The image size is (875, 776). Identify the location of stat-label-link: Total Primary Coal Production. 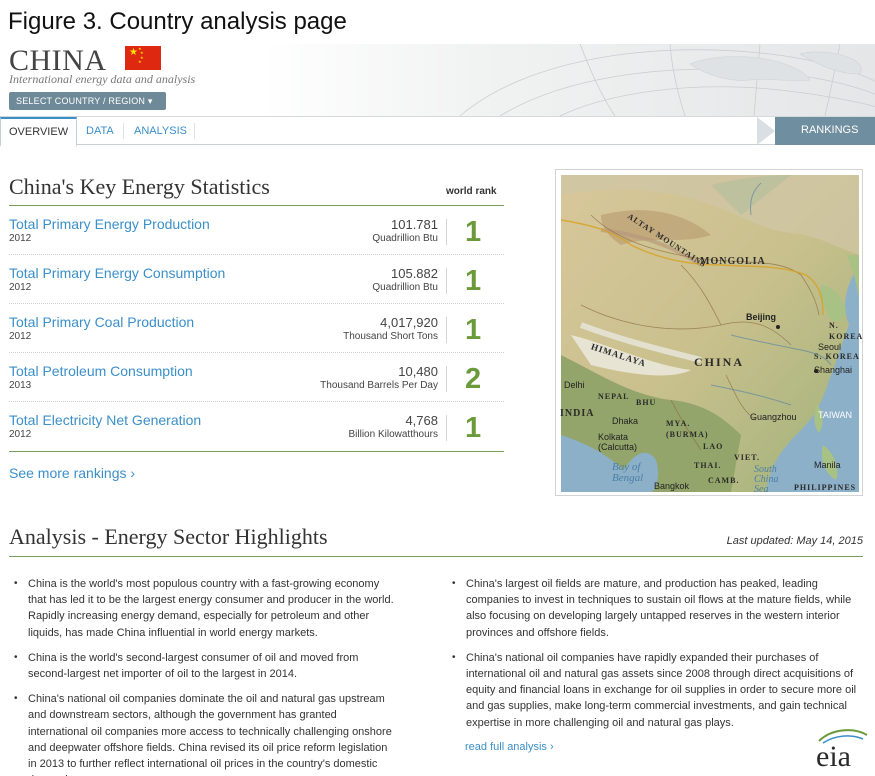
(102, 322).